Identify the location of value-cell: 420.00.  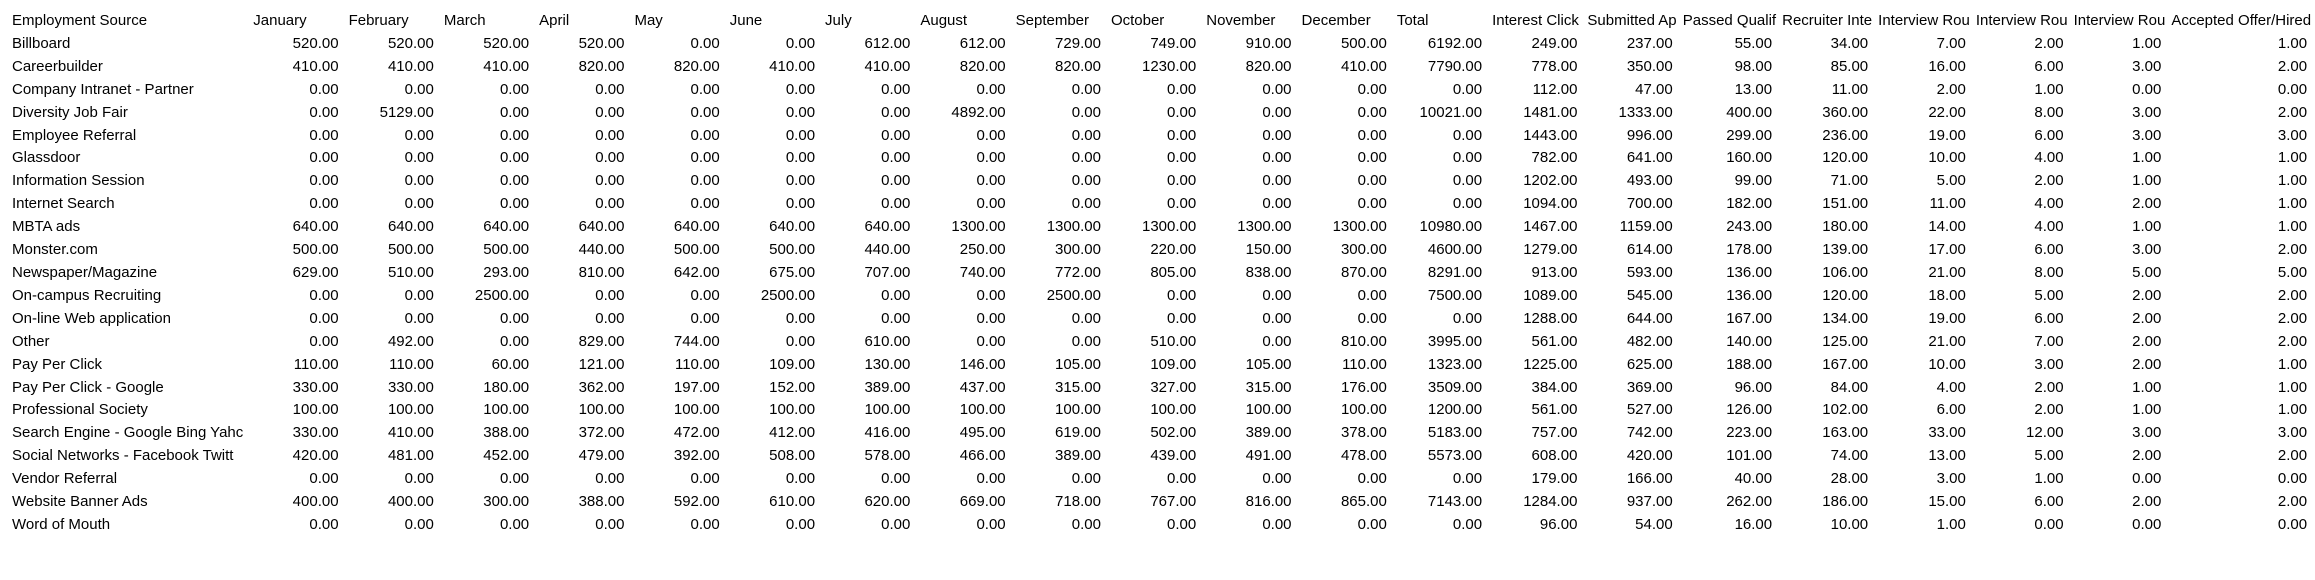
(315, 456).